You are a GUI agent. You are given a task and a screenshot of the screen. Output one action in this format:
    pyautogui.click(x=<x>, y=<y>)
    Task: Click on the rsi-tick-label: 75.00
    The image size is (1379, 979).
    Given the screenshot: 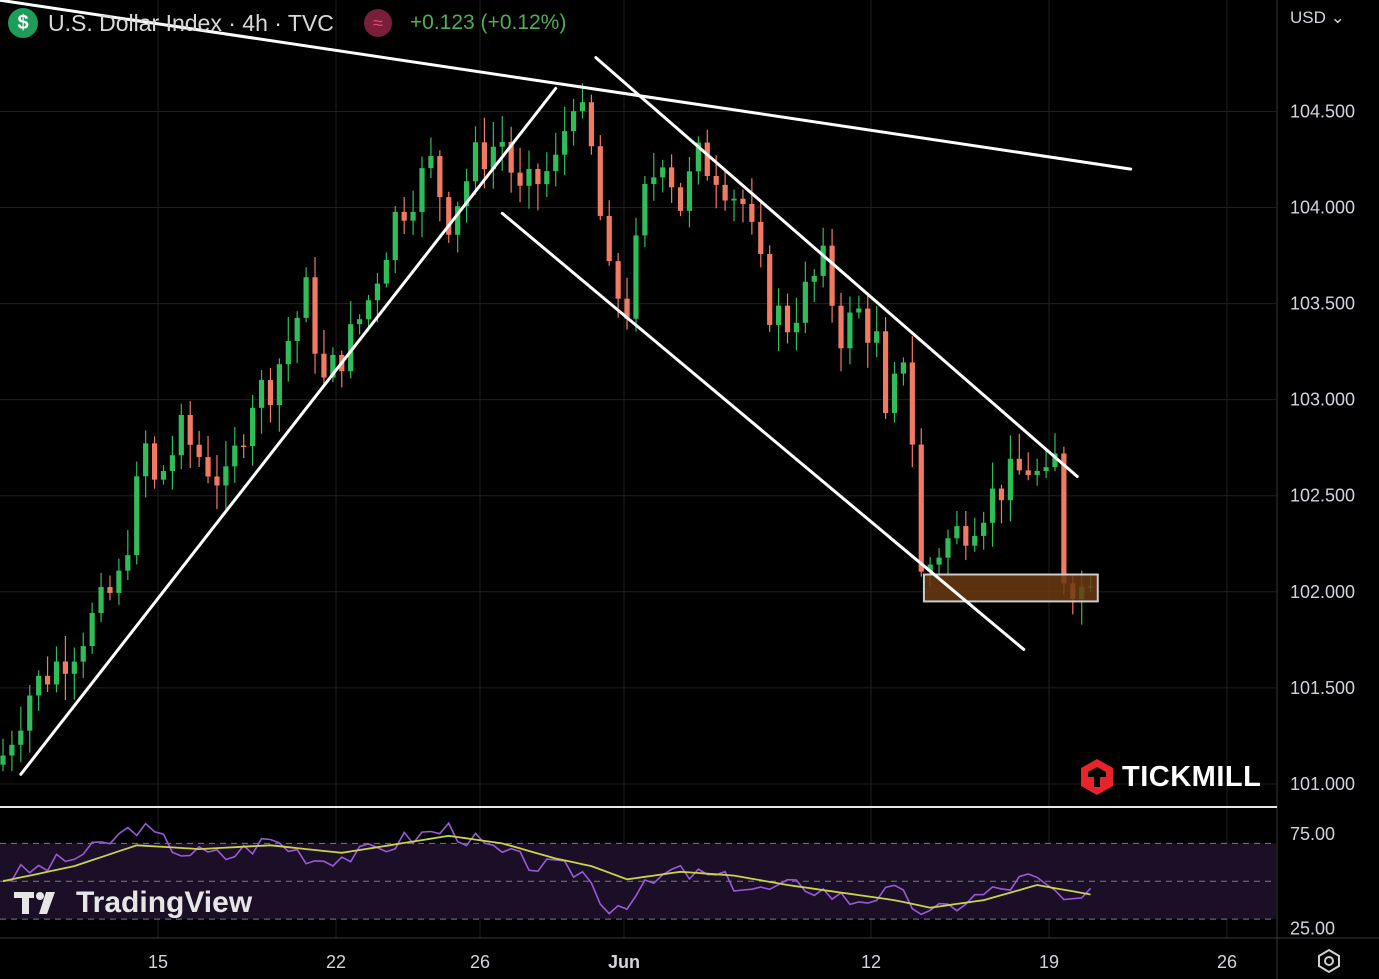 What is the action you would take?
    pyautogui.click(x=1312, y=834)
    